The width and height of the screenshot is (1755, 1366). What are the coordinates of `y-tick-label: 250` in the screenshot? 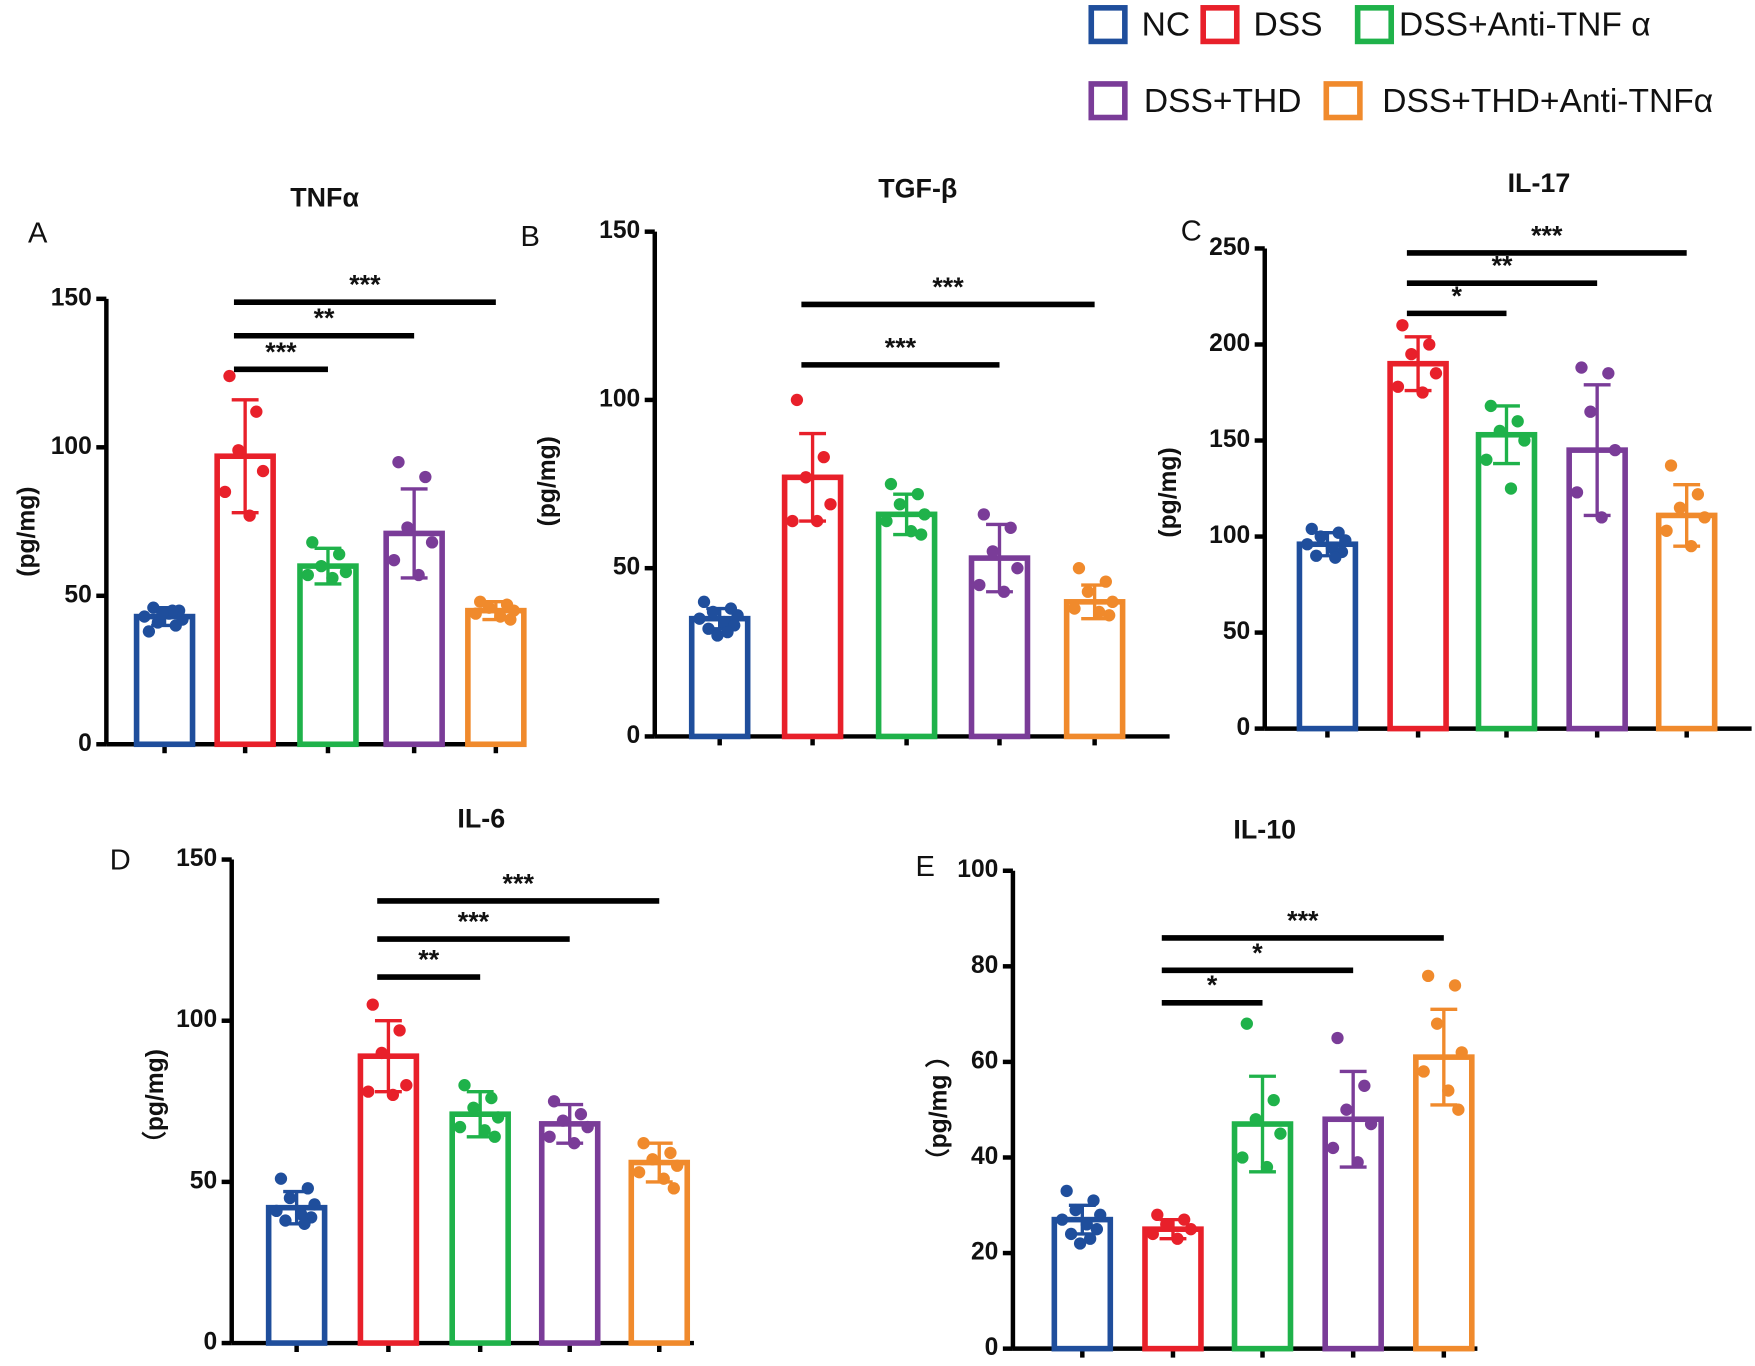 It's located at (1229, 247).